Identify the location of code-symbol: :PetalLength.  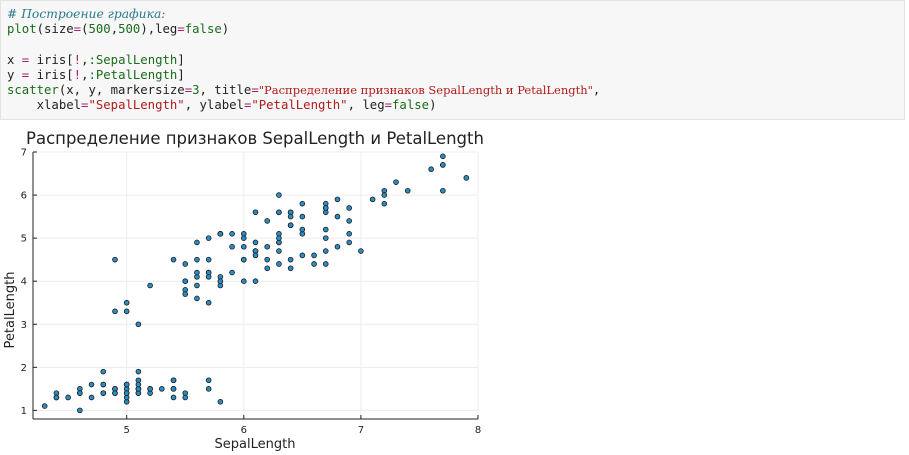
(133, 74).